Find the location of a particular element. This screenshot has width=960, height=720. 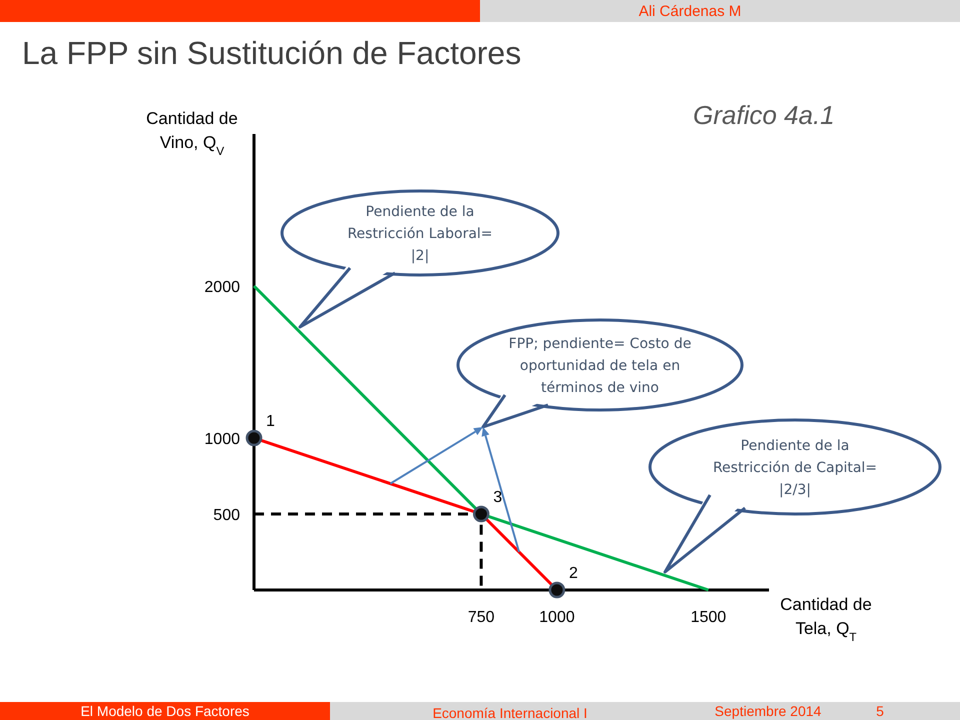

chart-subtitle: Grafico 4a.1 is located at coordinates (764, 115).